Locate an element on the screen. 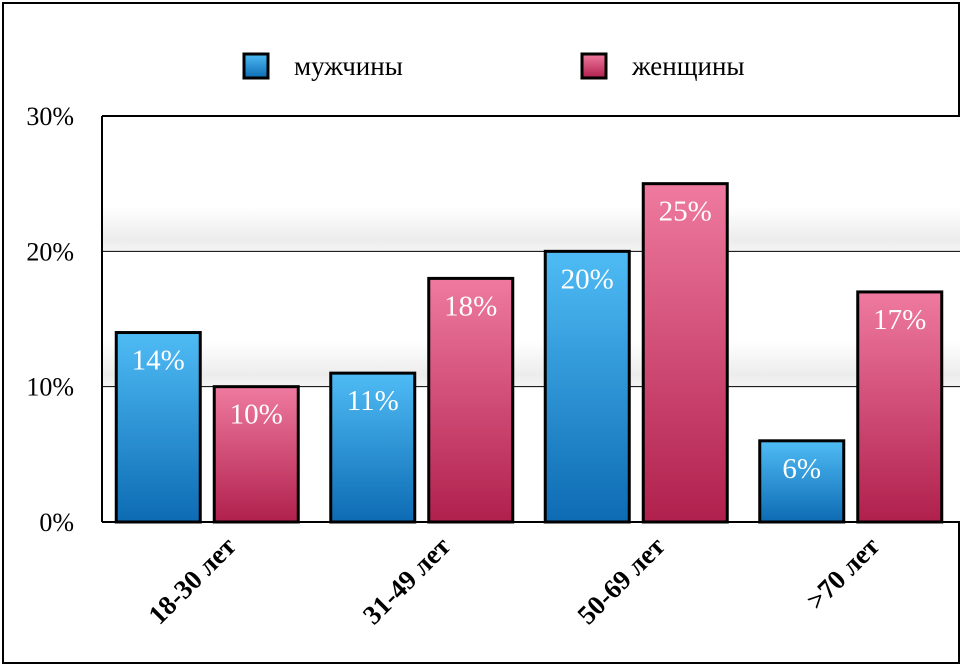  legend-label-male: мужчины is located at coordinates (348, 66).